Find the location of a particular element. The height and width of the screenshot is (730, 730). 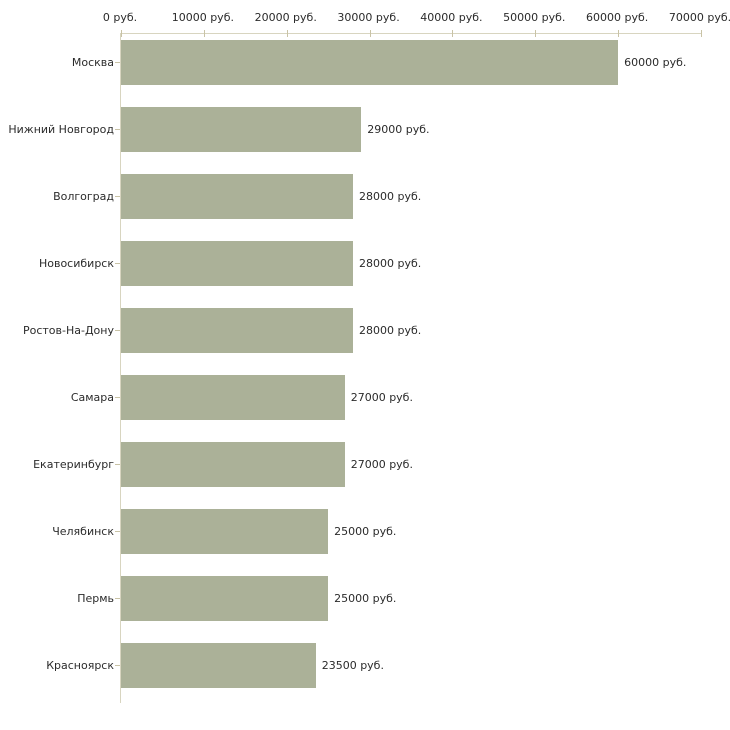

x-axis-tick-label: 50000 руб. is located at coordinates (534, 17).